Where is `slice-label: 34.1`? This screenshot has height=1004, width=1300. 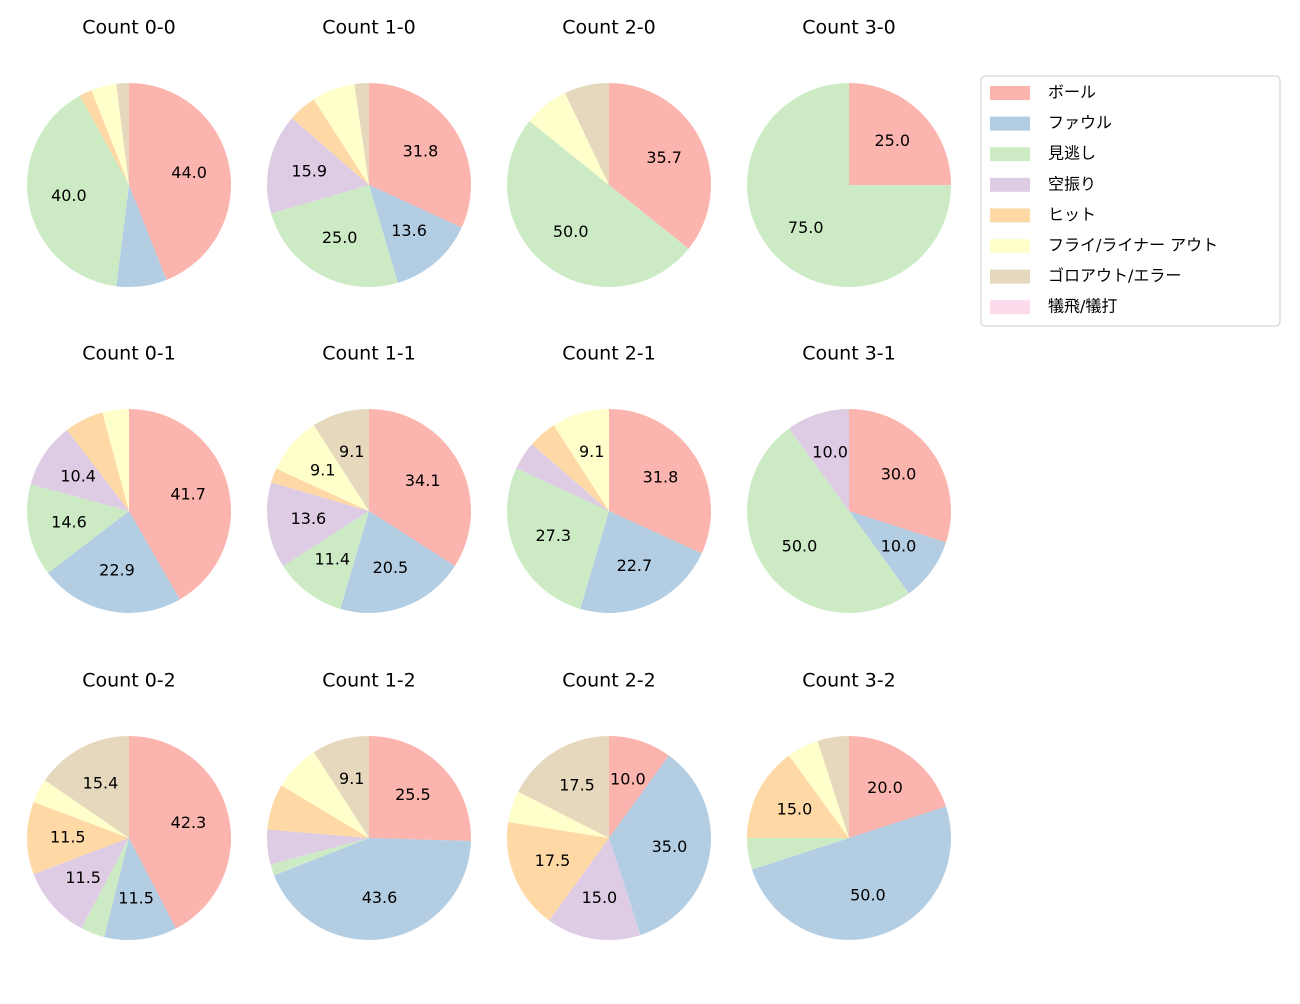
slice-label: 34.1 is located at coordinates (423, 480).